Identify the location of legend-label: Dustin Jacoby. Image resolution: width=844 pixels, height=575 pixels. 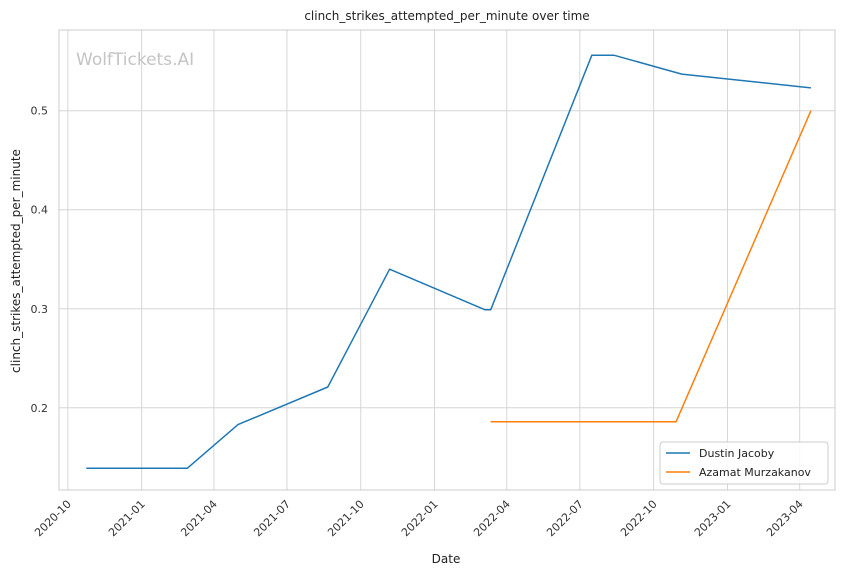
(737, 453).